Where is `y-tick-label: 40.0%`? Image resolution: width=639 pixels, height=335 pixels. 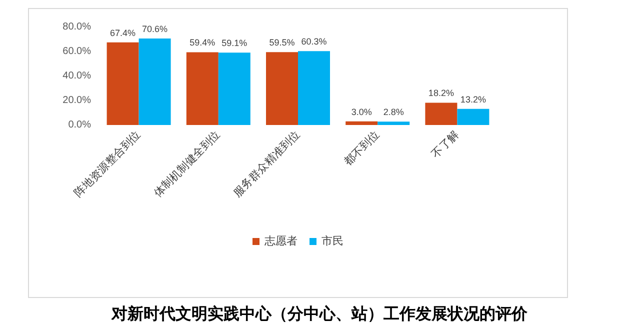
y-tick-label: 40.0% is located at coordinates (77, 76).